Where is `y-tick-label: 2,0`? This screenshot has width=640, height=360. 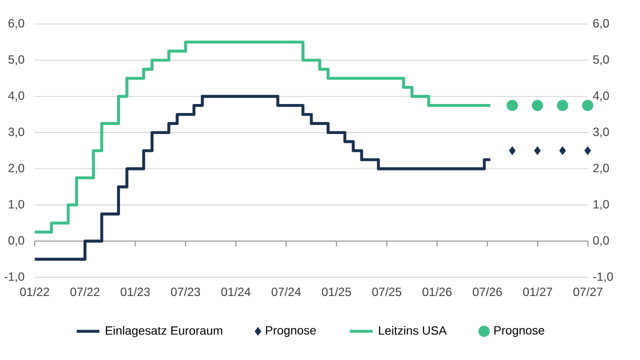 y-tick-label: 2,0 is located at coordinates (16, 169).